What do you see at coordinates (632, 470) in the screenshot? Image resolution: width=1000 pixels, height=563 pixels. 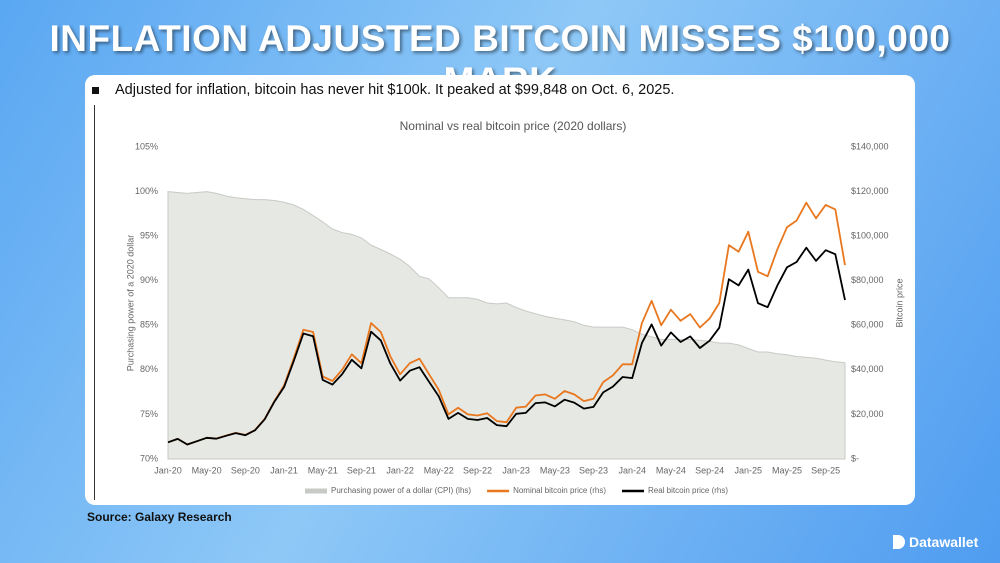 I see `x-tick-label: Jan-24` at bounding box center [632, 470].